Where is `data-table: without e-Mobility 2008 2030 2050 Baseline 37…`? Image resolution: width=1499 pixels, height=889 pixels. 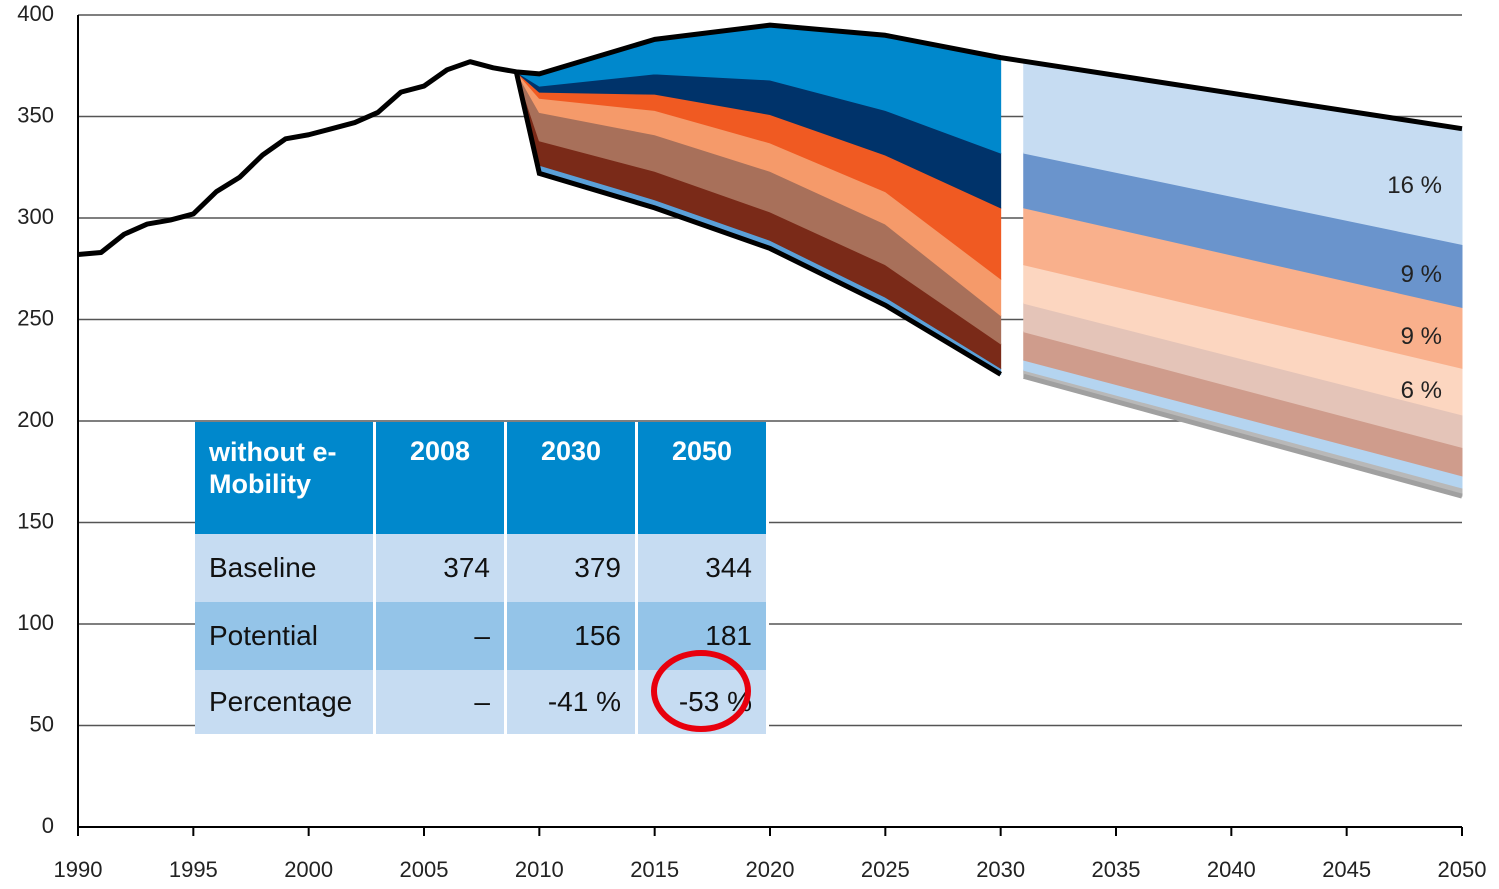 data-table: without e-Mobility 2008 2030 2050 Baseline 37… is located at coordinates (482, 578).